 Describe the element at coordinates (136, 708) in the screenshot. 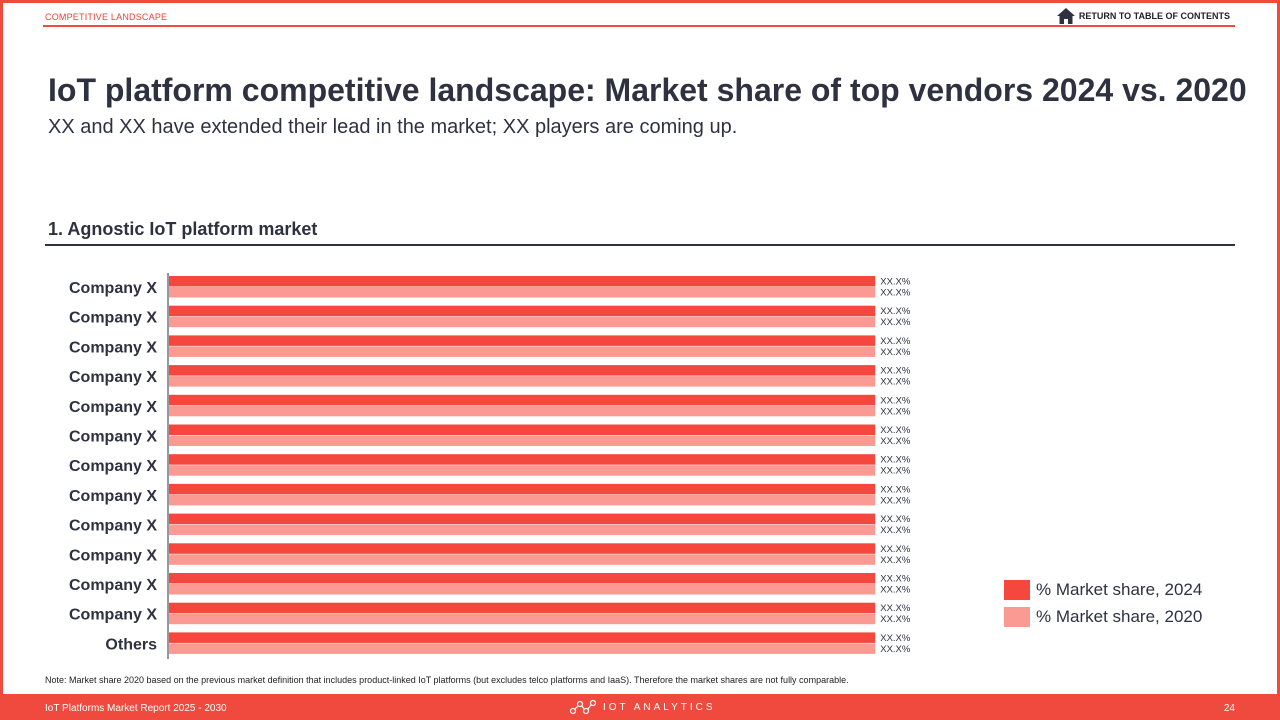

I see `report-name: IoT Platforms Market Report 2025 - 2030` at that location.